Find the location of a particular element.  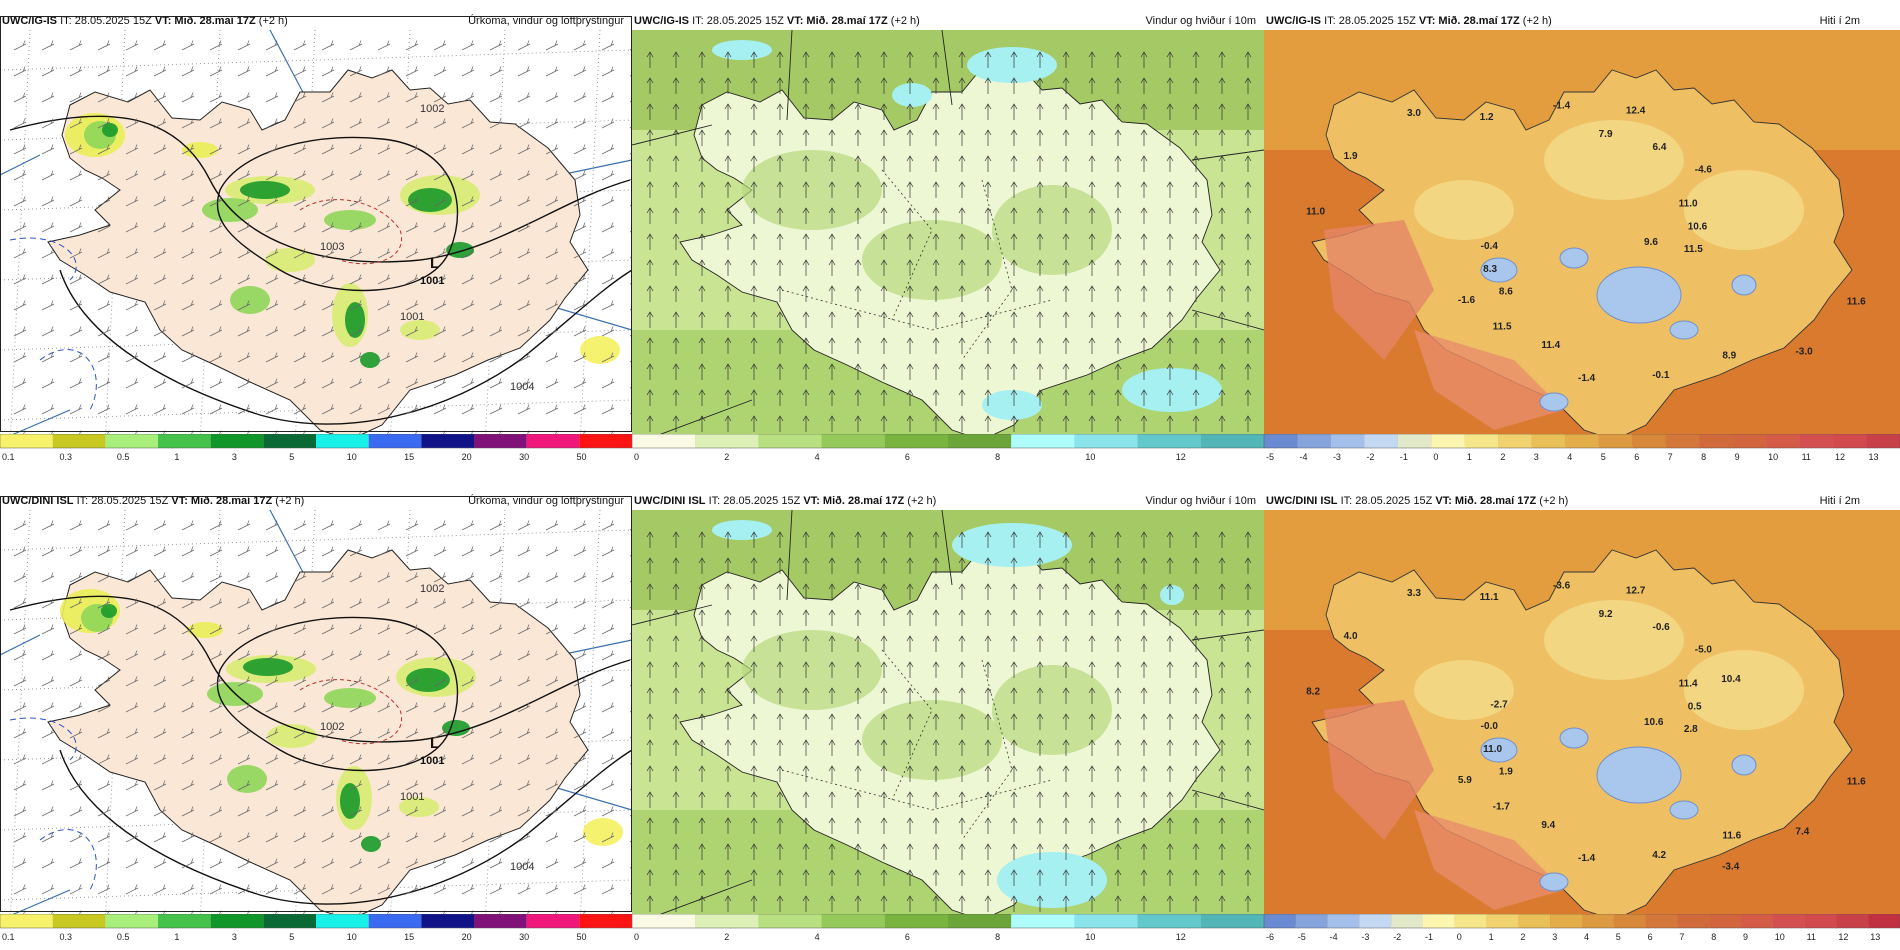

product-name: Hiti í 2m is located at coordinates (1839, 21).